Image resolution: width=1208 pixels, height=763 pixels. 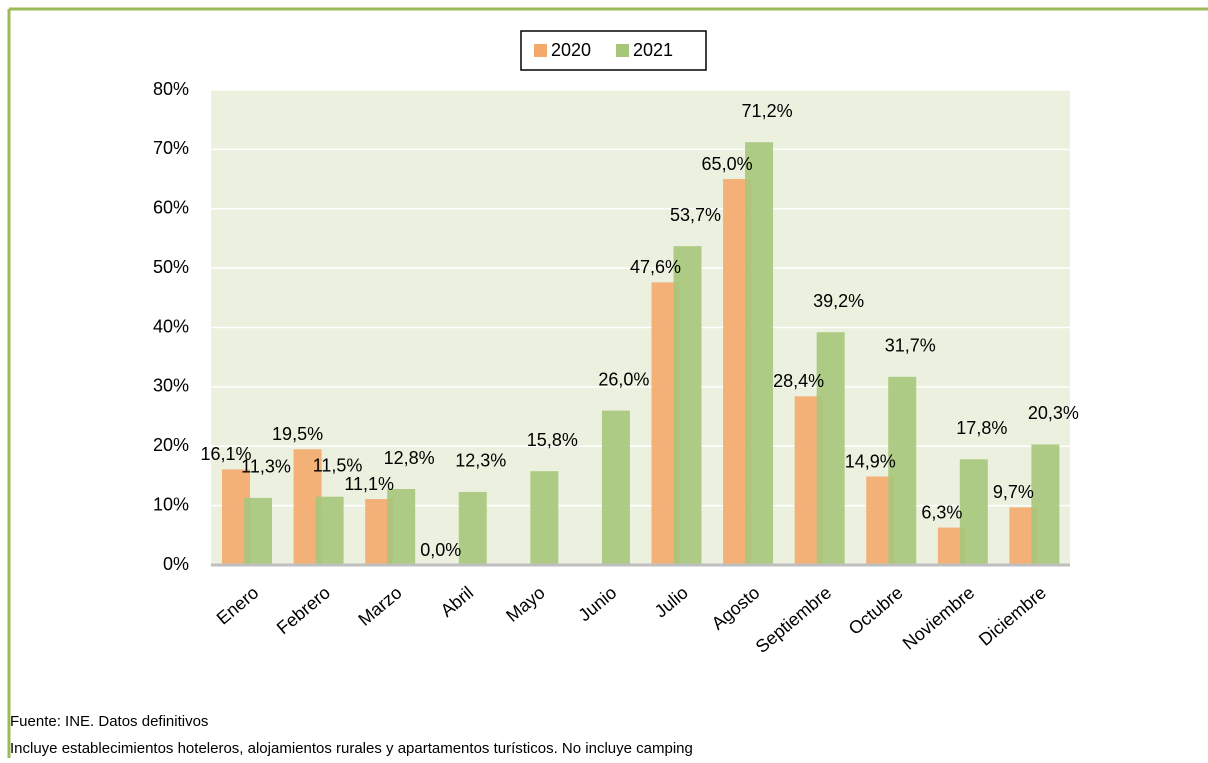 What do you see at coordinates (171, 89) in the screenshot?
I see `y-tick-label: 80%` at bounding box center [171, 89].